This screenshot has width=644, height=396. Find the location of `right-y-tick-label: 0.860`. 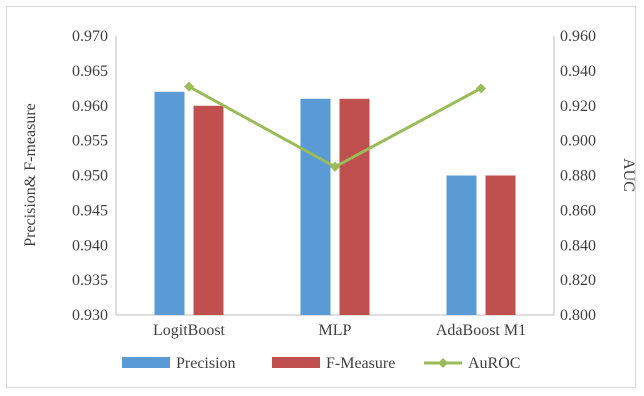

right-y-tick-label: 0.860 is located at coordinates (578, 210).